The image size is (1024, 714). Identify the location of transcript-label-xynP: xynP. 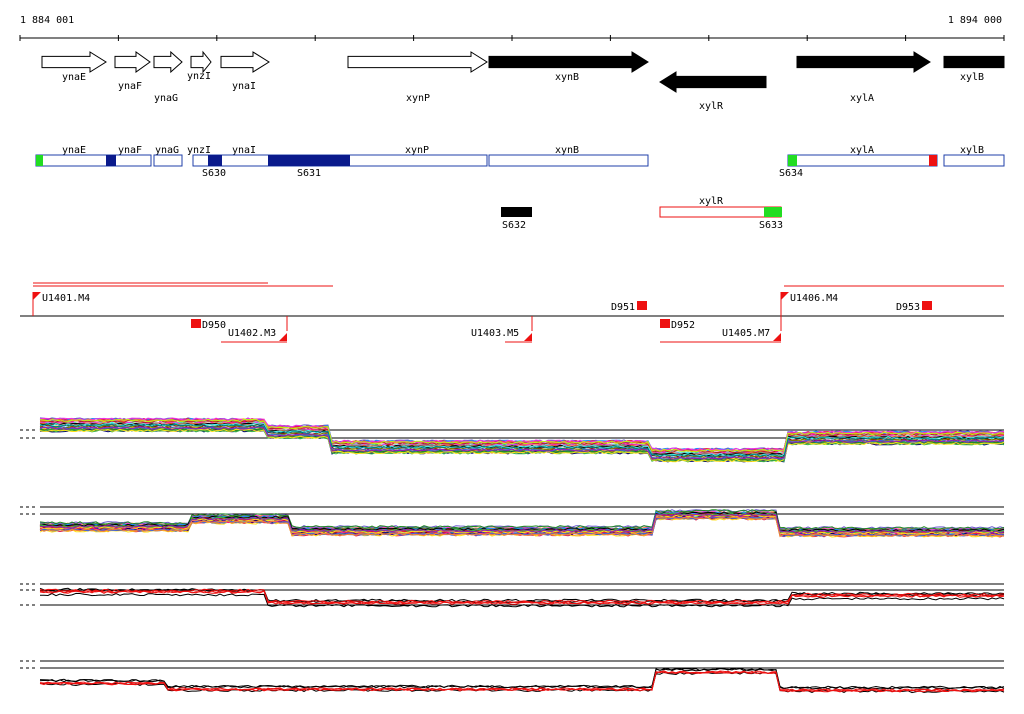
(417, 150).